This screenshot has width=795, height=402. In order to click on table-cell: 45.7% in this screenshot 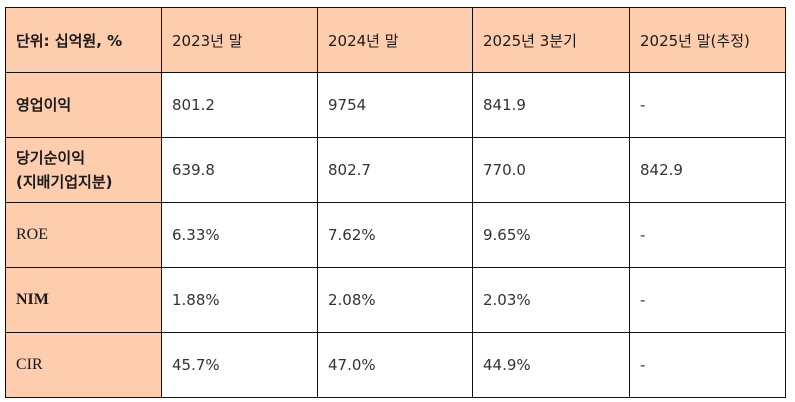, I will do `click(239, 365)`.